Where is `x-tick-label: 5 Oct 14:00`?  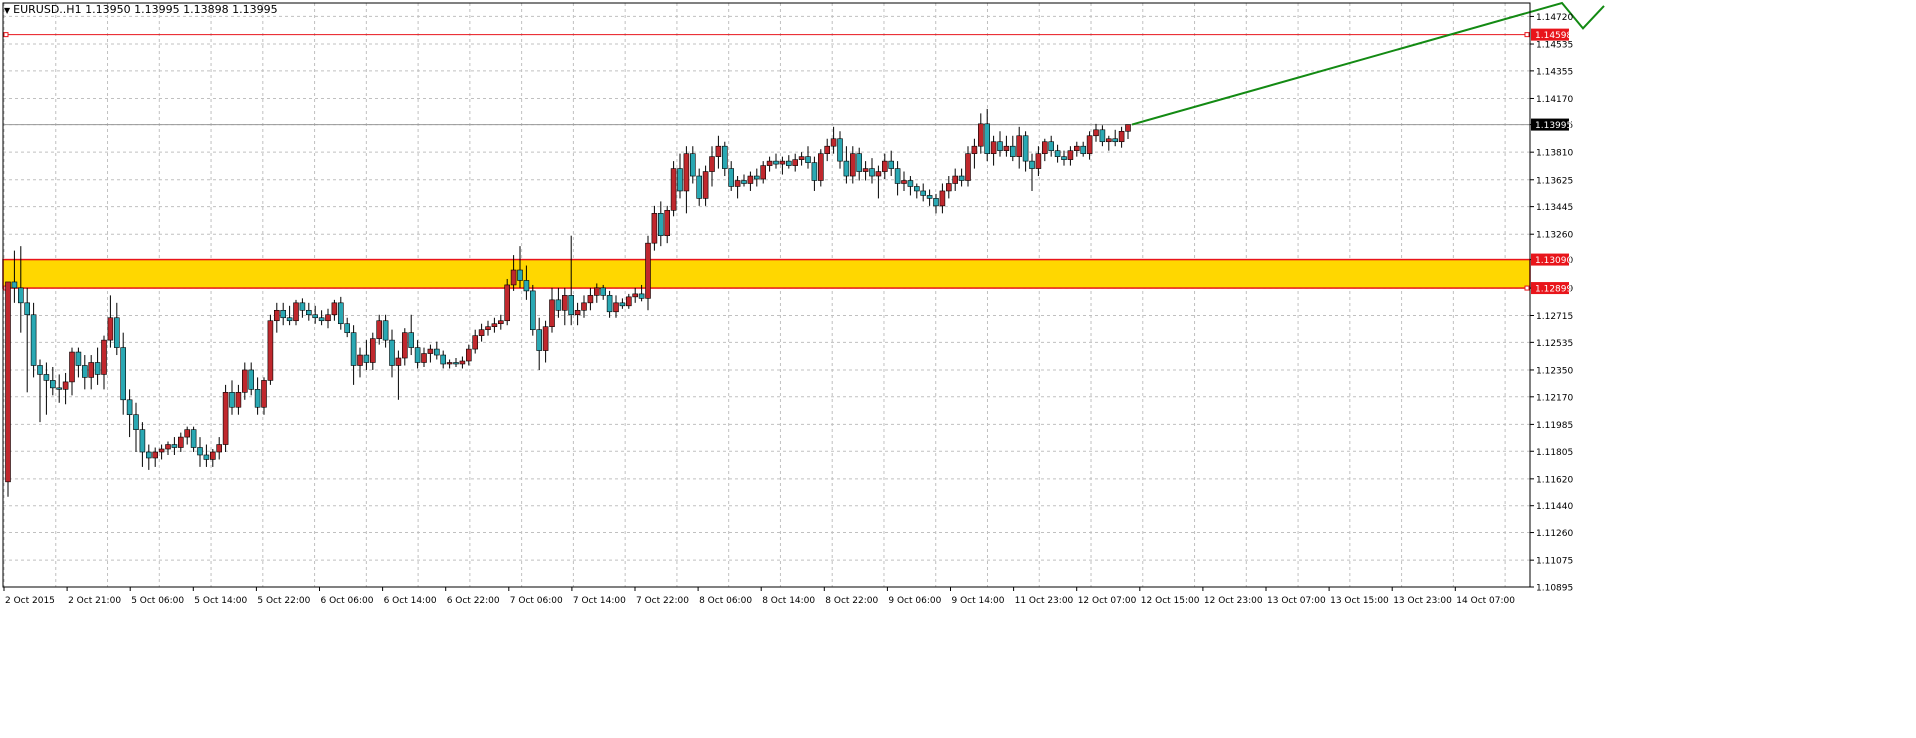
x-tick-label: 5 Oct 14:00 is located at coordinates (220, 601).